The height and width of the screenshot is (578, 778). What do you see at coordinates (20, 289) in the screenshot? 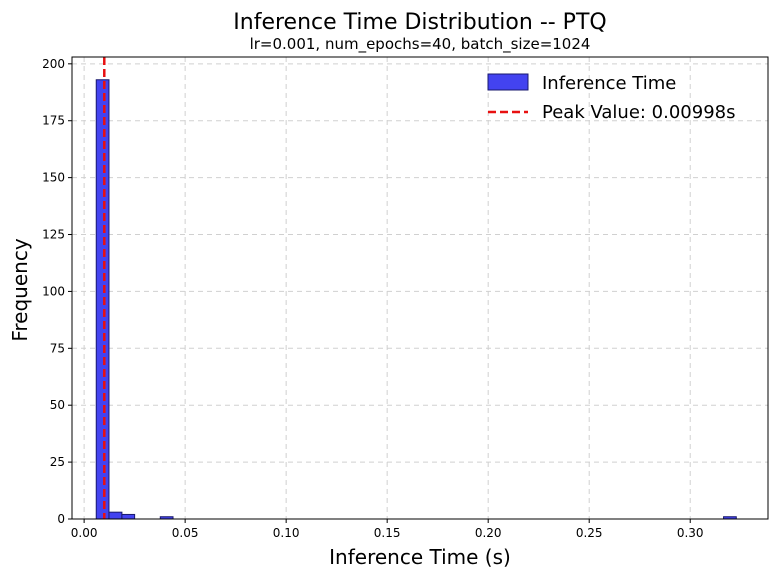
I see `y-axis-label: Frequency` at bounding box center [20, 289].